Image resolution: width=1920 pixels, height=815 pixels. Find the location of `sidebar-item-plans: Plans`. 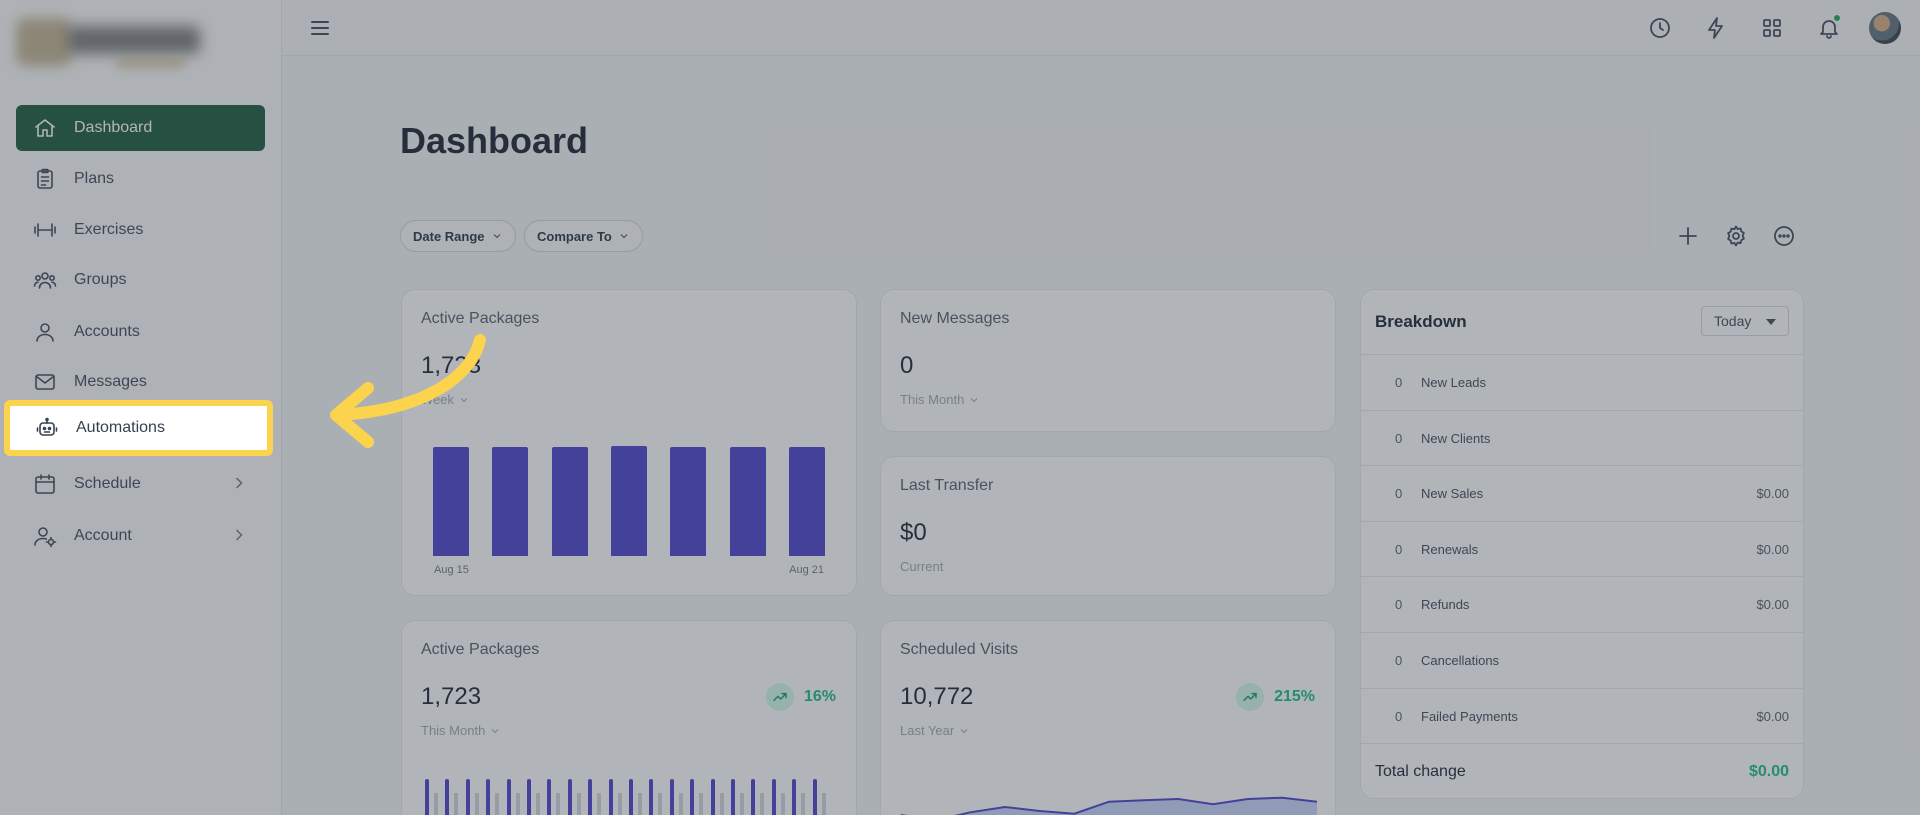

sidebar-item-plans: Plans is located at coordinates (140, 179).